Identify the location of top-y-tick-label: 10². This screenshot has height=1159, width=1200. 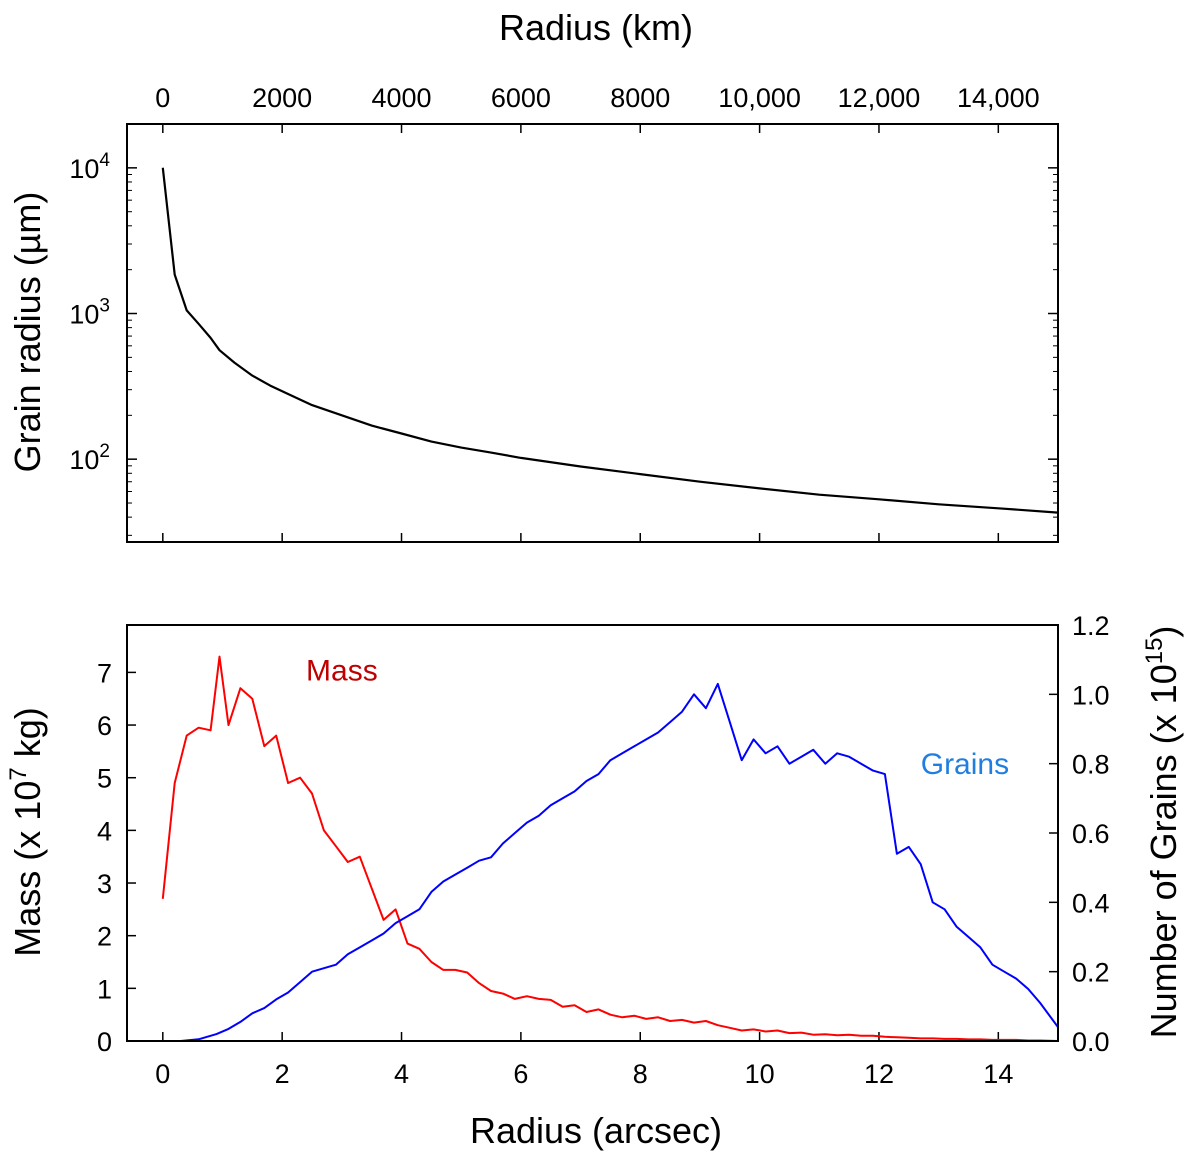
(89, 458).